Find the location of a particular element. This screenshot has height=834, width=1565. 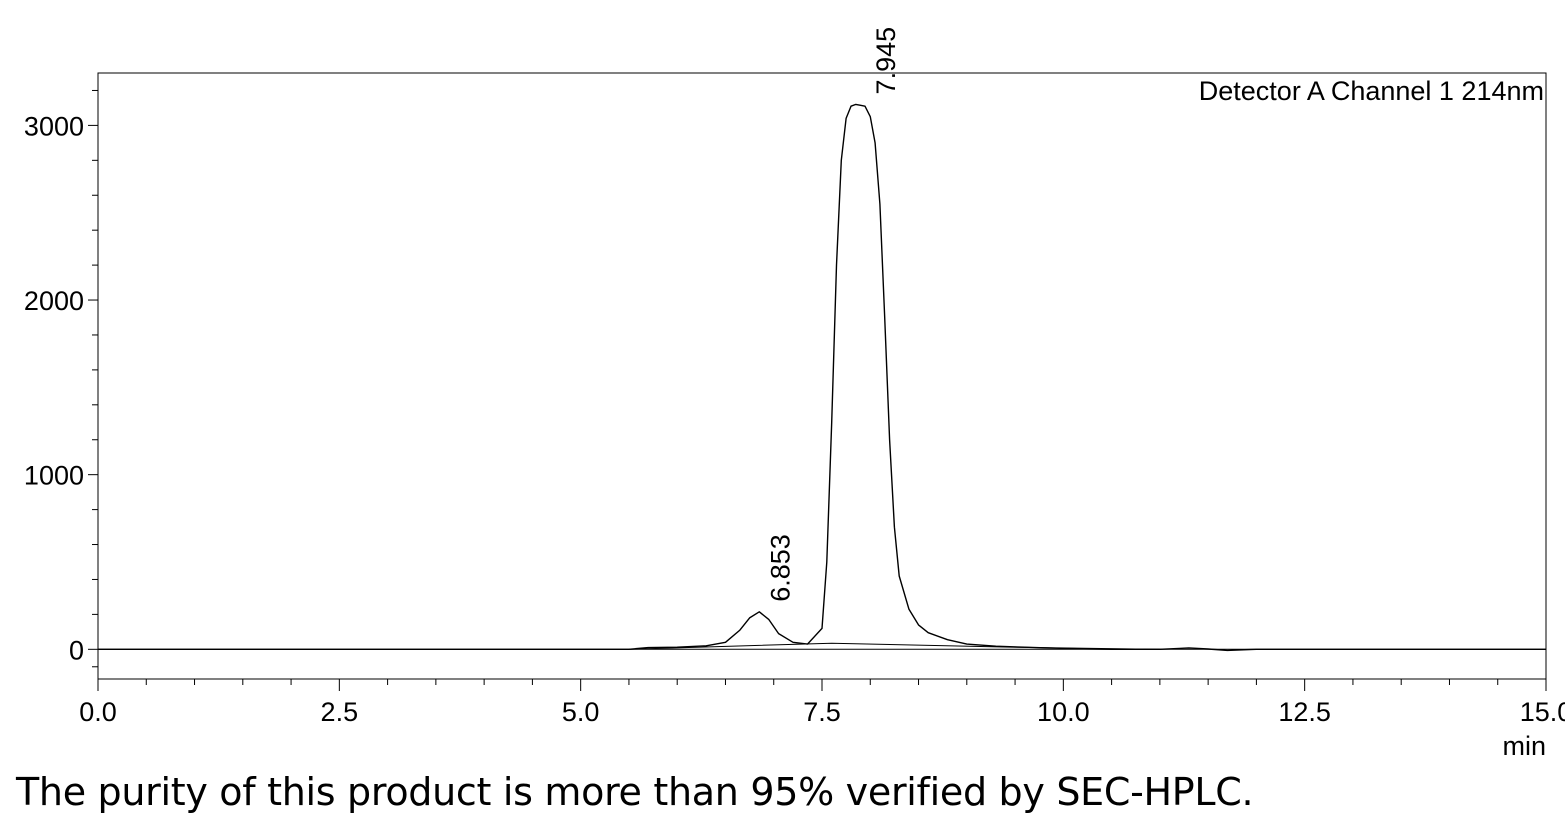

x-tick-label: 2.5 is located at coordinates (340, 712).